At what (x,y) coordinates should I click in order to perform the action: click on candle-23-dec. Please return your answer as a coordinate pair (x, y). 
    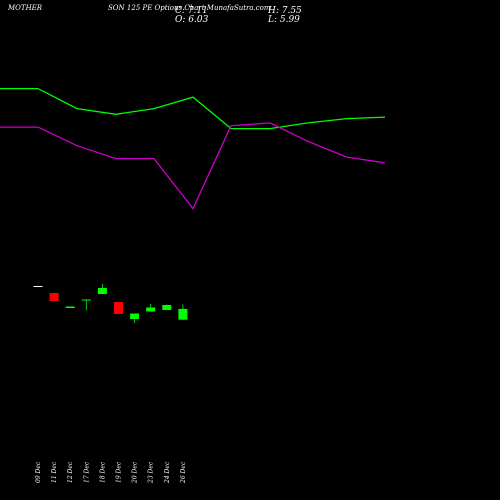
    Looking at the image, I should click on (151, 308).